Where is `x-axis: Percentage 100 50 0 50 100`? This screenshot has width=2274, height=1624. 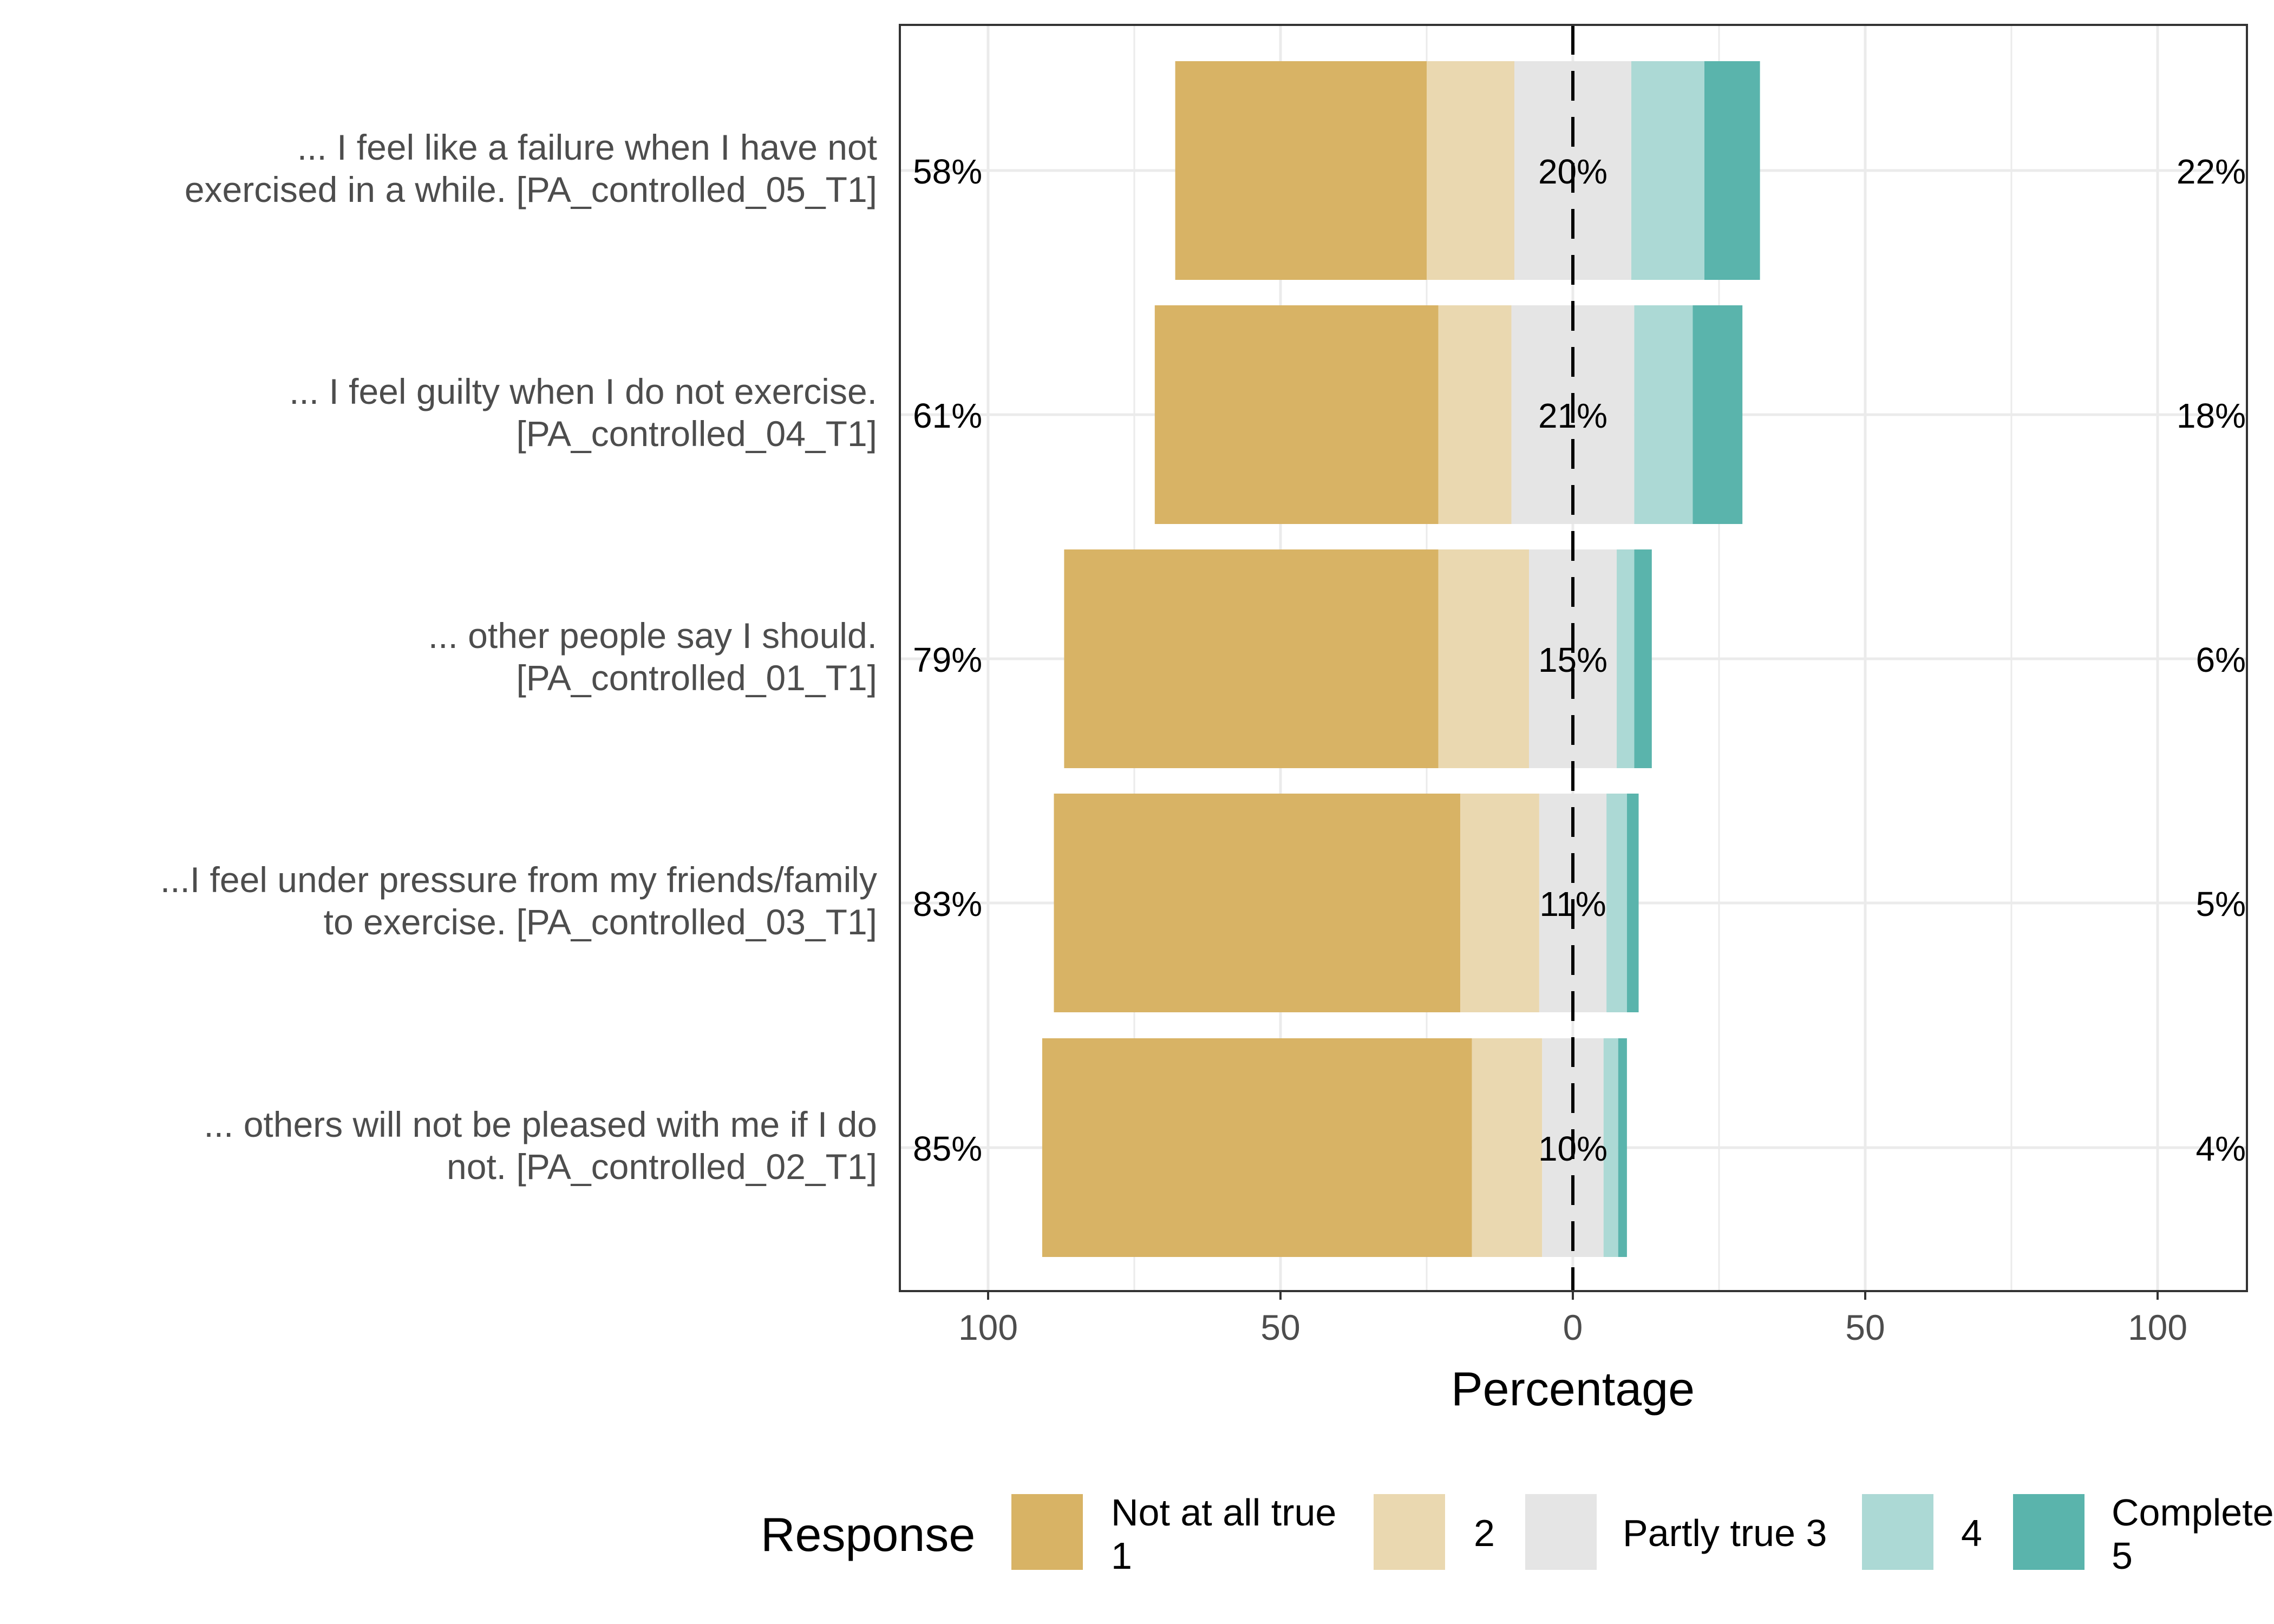 x-axis: Percentage 100 50 0 50 100 is located at coordinates (1573, 1353).